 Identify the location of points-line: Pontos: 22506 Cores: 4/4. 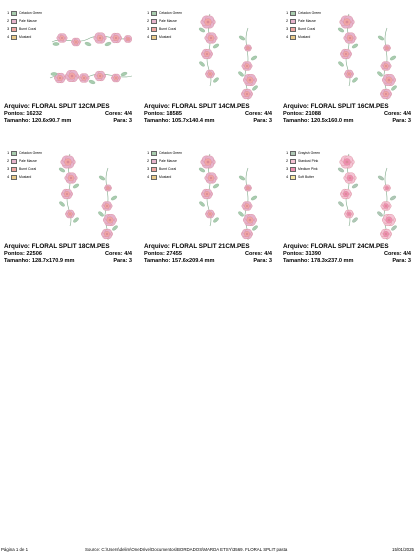
(68, 254).